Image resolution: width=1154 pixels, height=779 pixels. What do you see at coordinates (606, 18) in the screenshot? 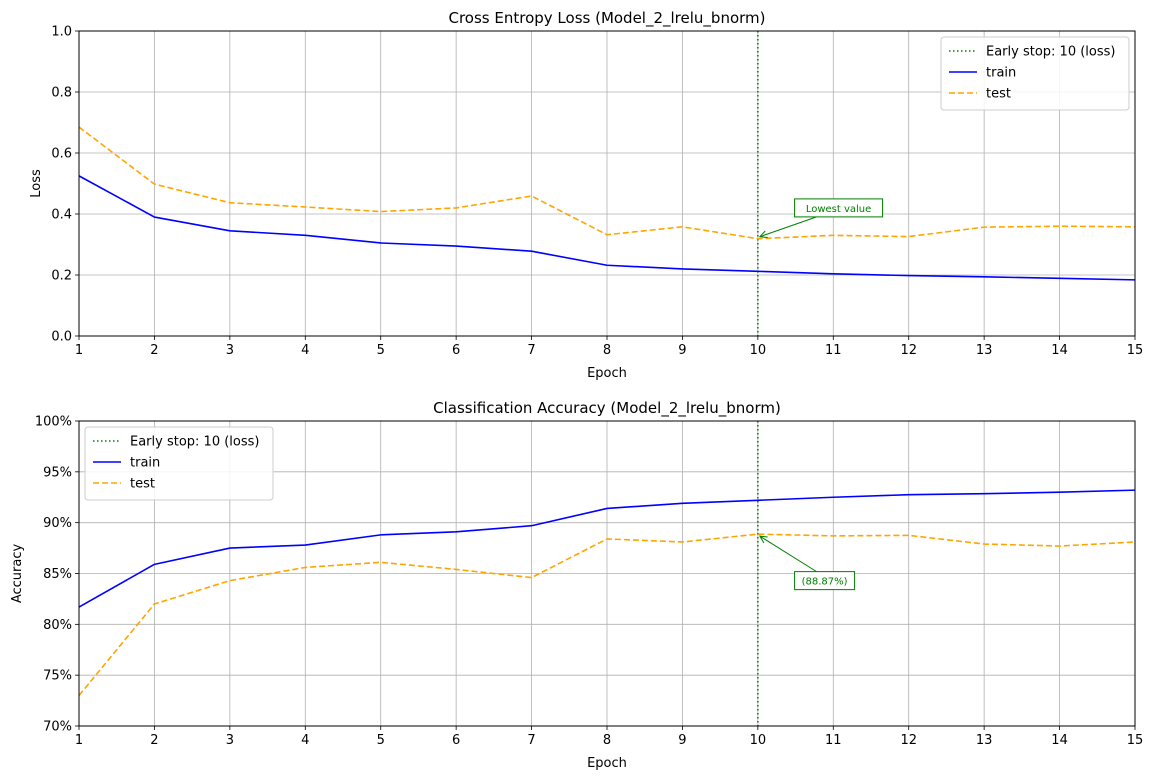
I see `chart-title: Cross Entropy Loss (Model_2_lrelu_bnorm)` at bounding box center [606, 18].